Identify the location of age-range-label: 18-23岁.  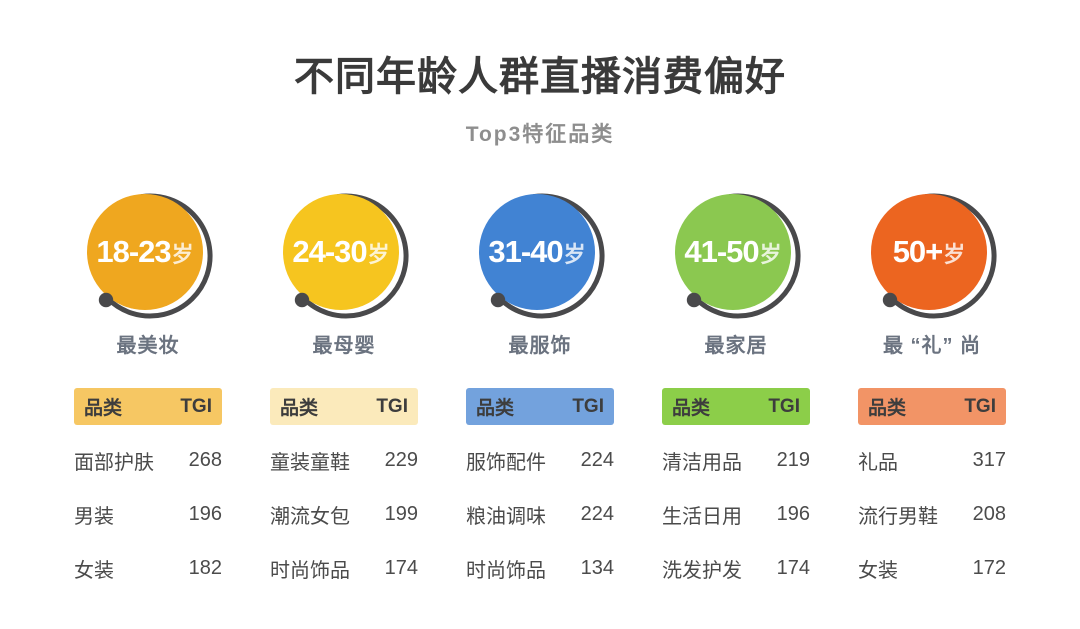
(144, 251).